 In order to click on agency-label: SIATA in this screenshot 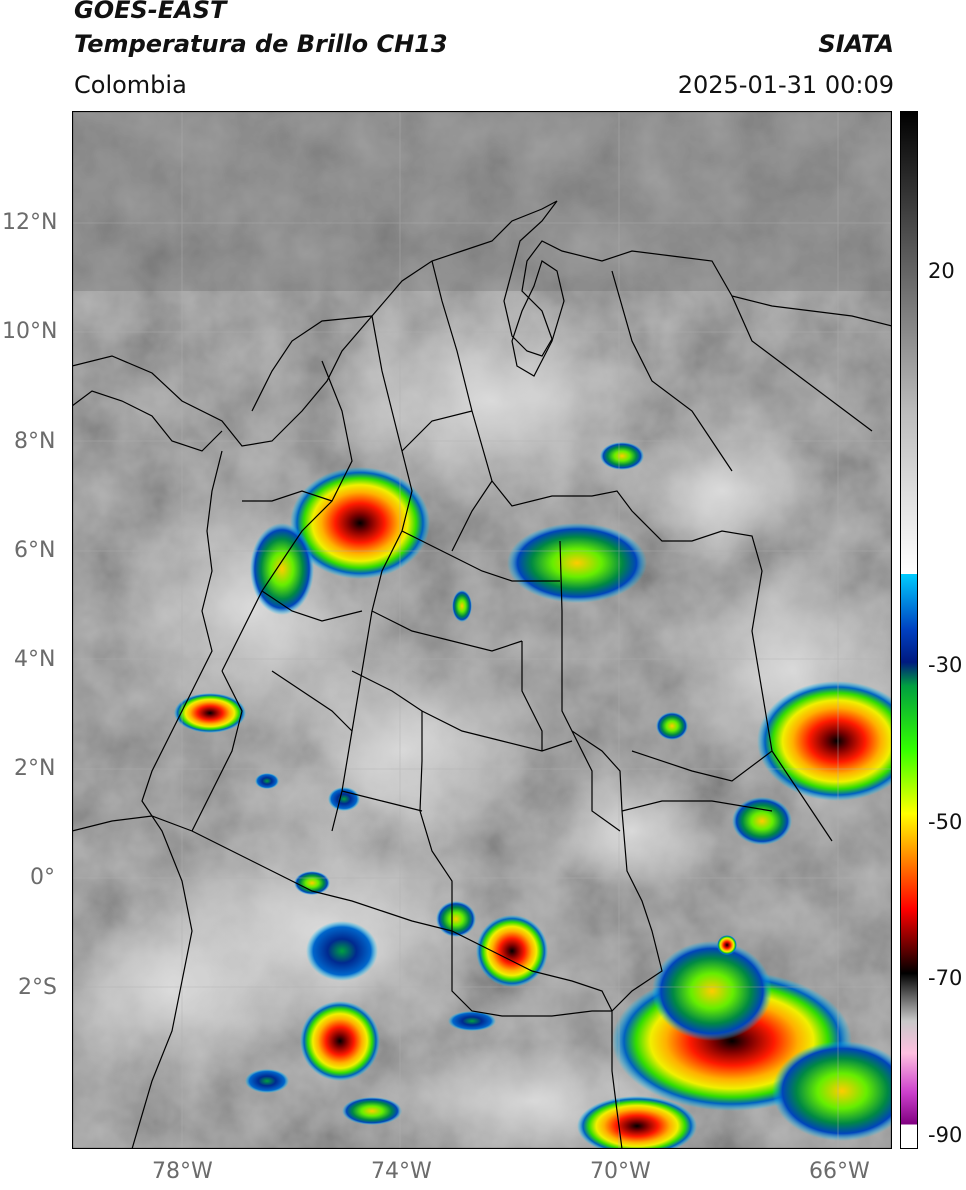, I will do `click(856, 44)`.